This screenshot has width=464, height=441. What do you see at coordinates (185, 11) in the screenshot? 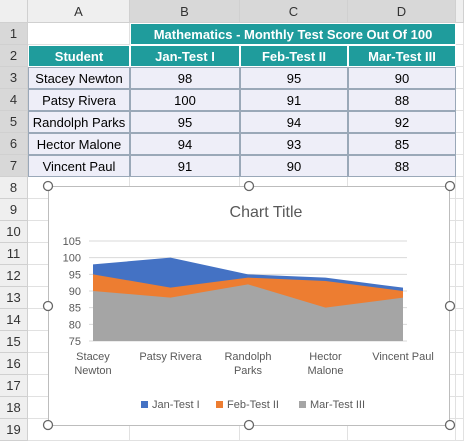
I see `column-header: B` at bounding box center [185, 11].